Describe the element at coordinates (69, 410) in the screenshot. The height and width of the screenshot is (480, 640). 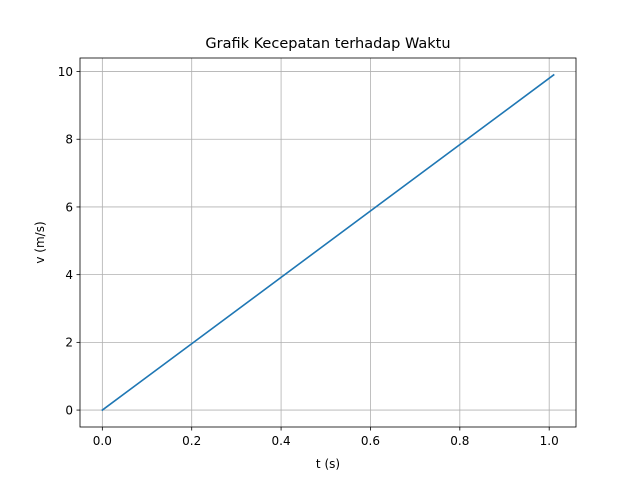
I see `y-tick-label: 0` at that location.